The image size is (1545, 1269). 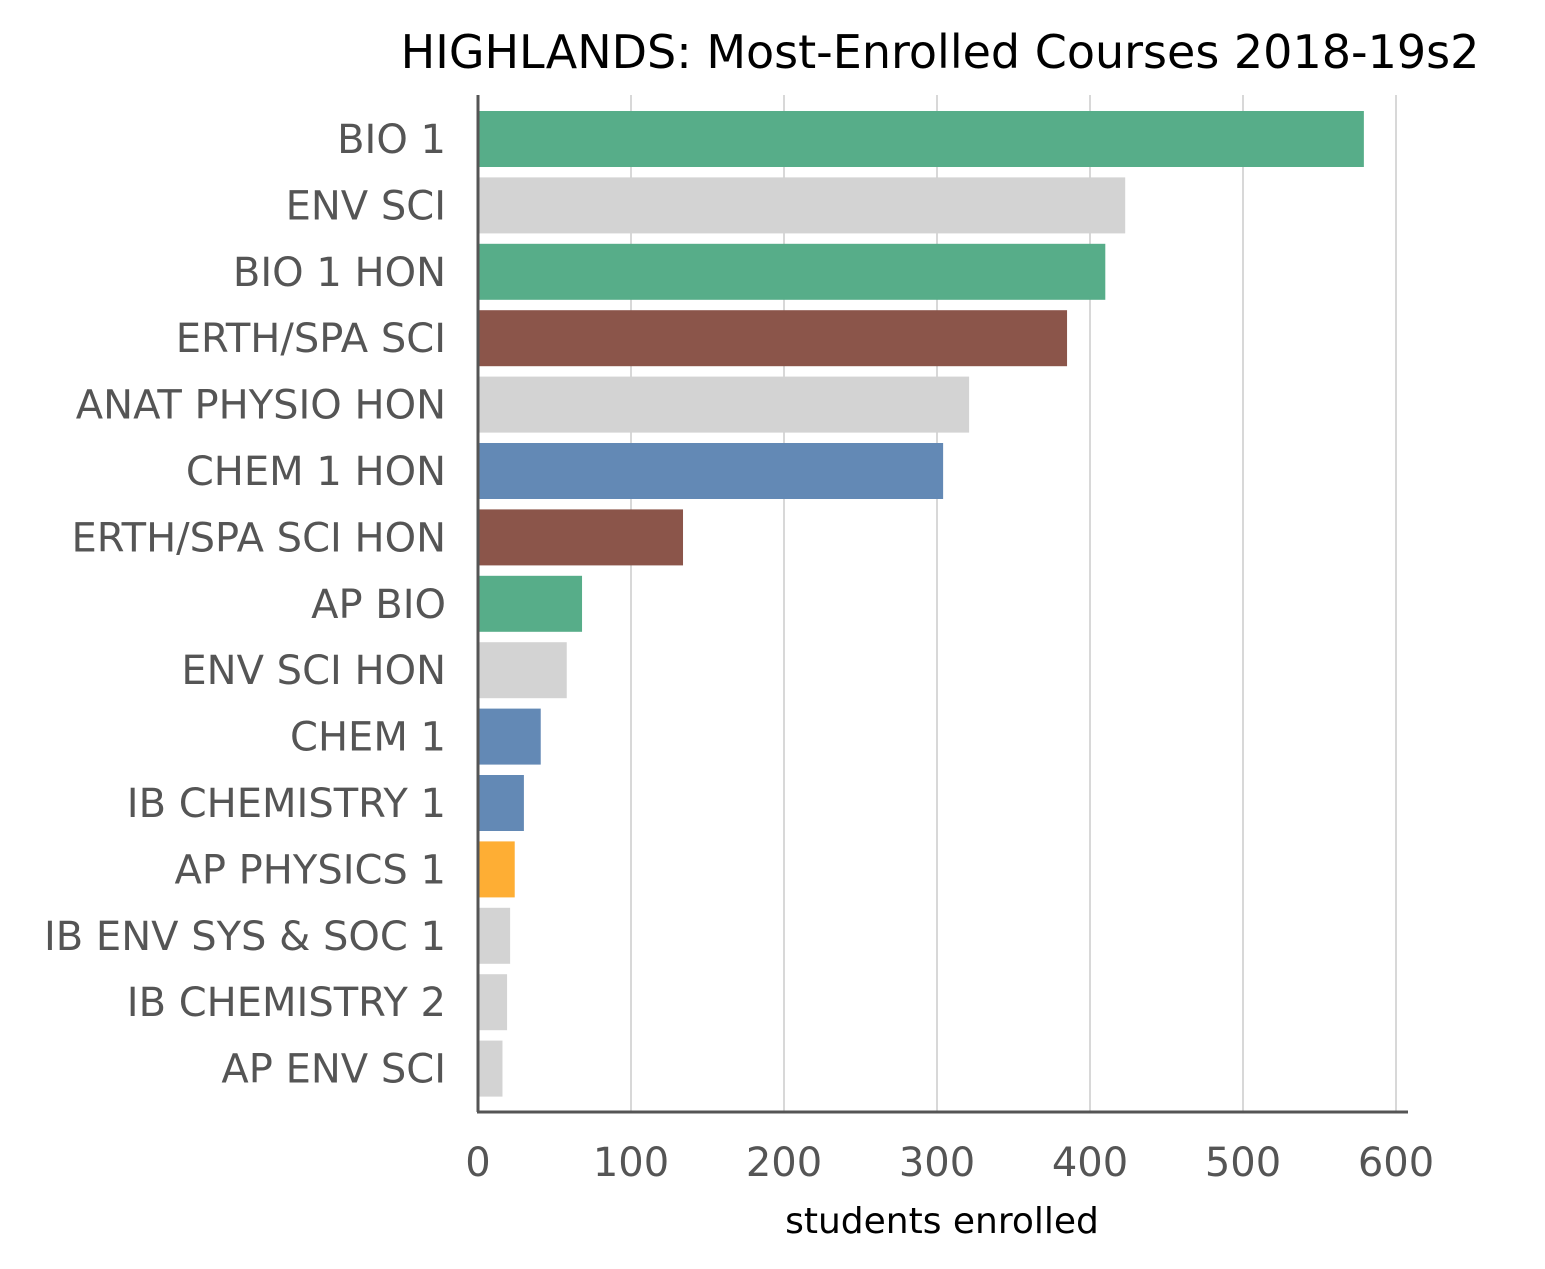 What do you see at coordinates (313, 671) in the screenshot?
I see `category-label-env-sci-hon: ENV SCI HON` at bounding box center [313, 671].